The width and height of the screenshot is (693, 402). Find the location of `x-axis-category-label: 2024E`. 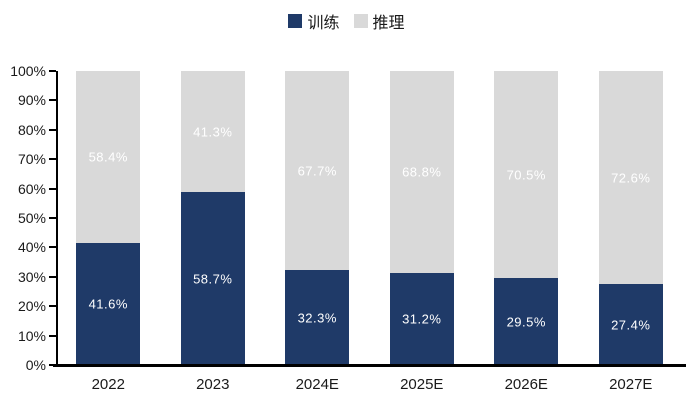

x-axis-category-label: 2024E is located at coordinates (317, 384).